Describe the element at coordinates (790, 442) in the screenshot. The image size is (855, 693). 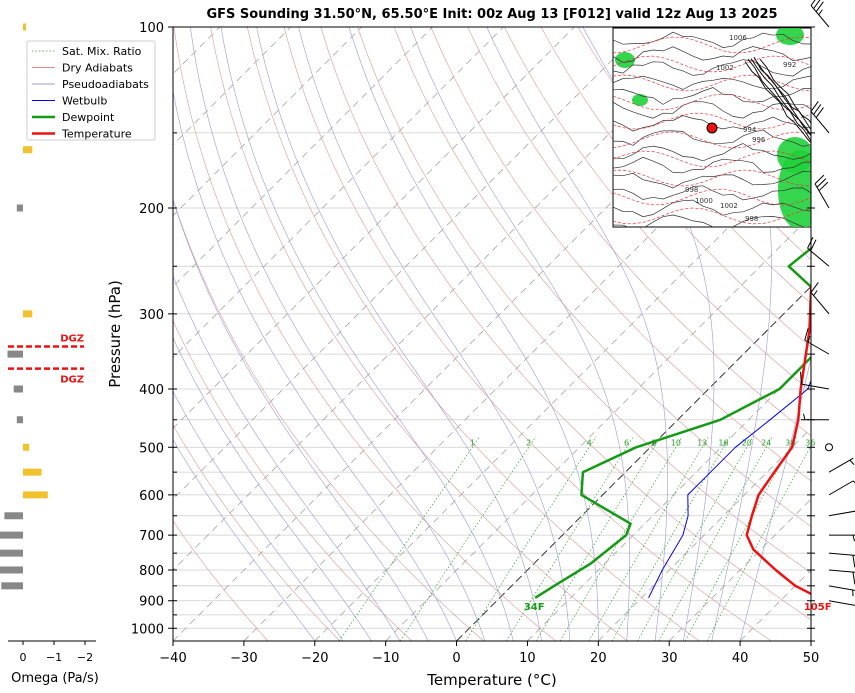
I see `mixing-ratio-label: 30` at that location.